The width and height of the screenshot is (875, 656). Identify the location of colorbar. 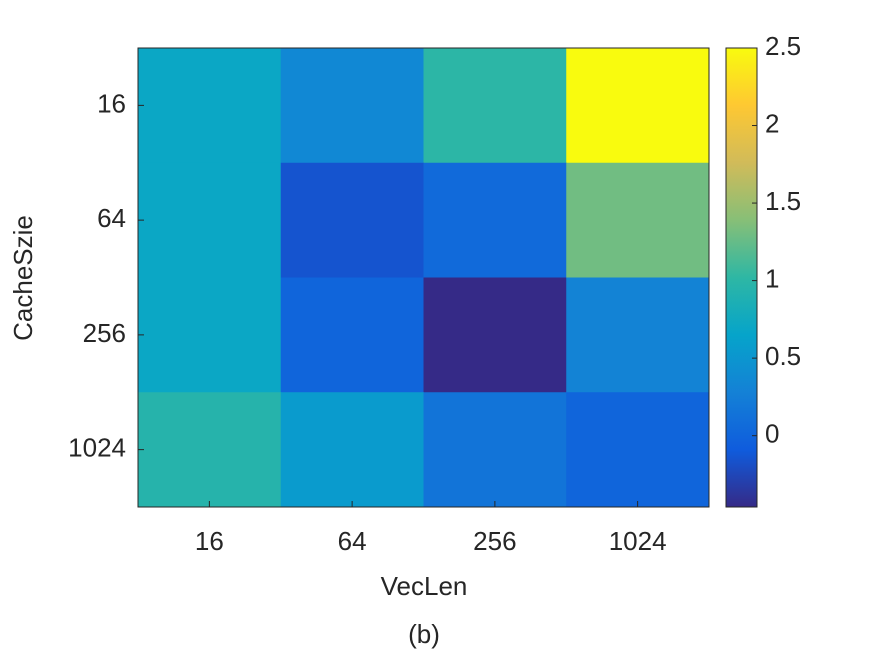
(741, 277).